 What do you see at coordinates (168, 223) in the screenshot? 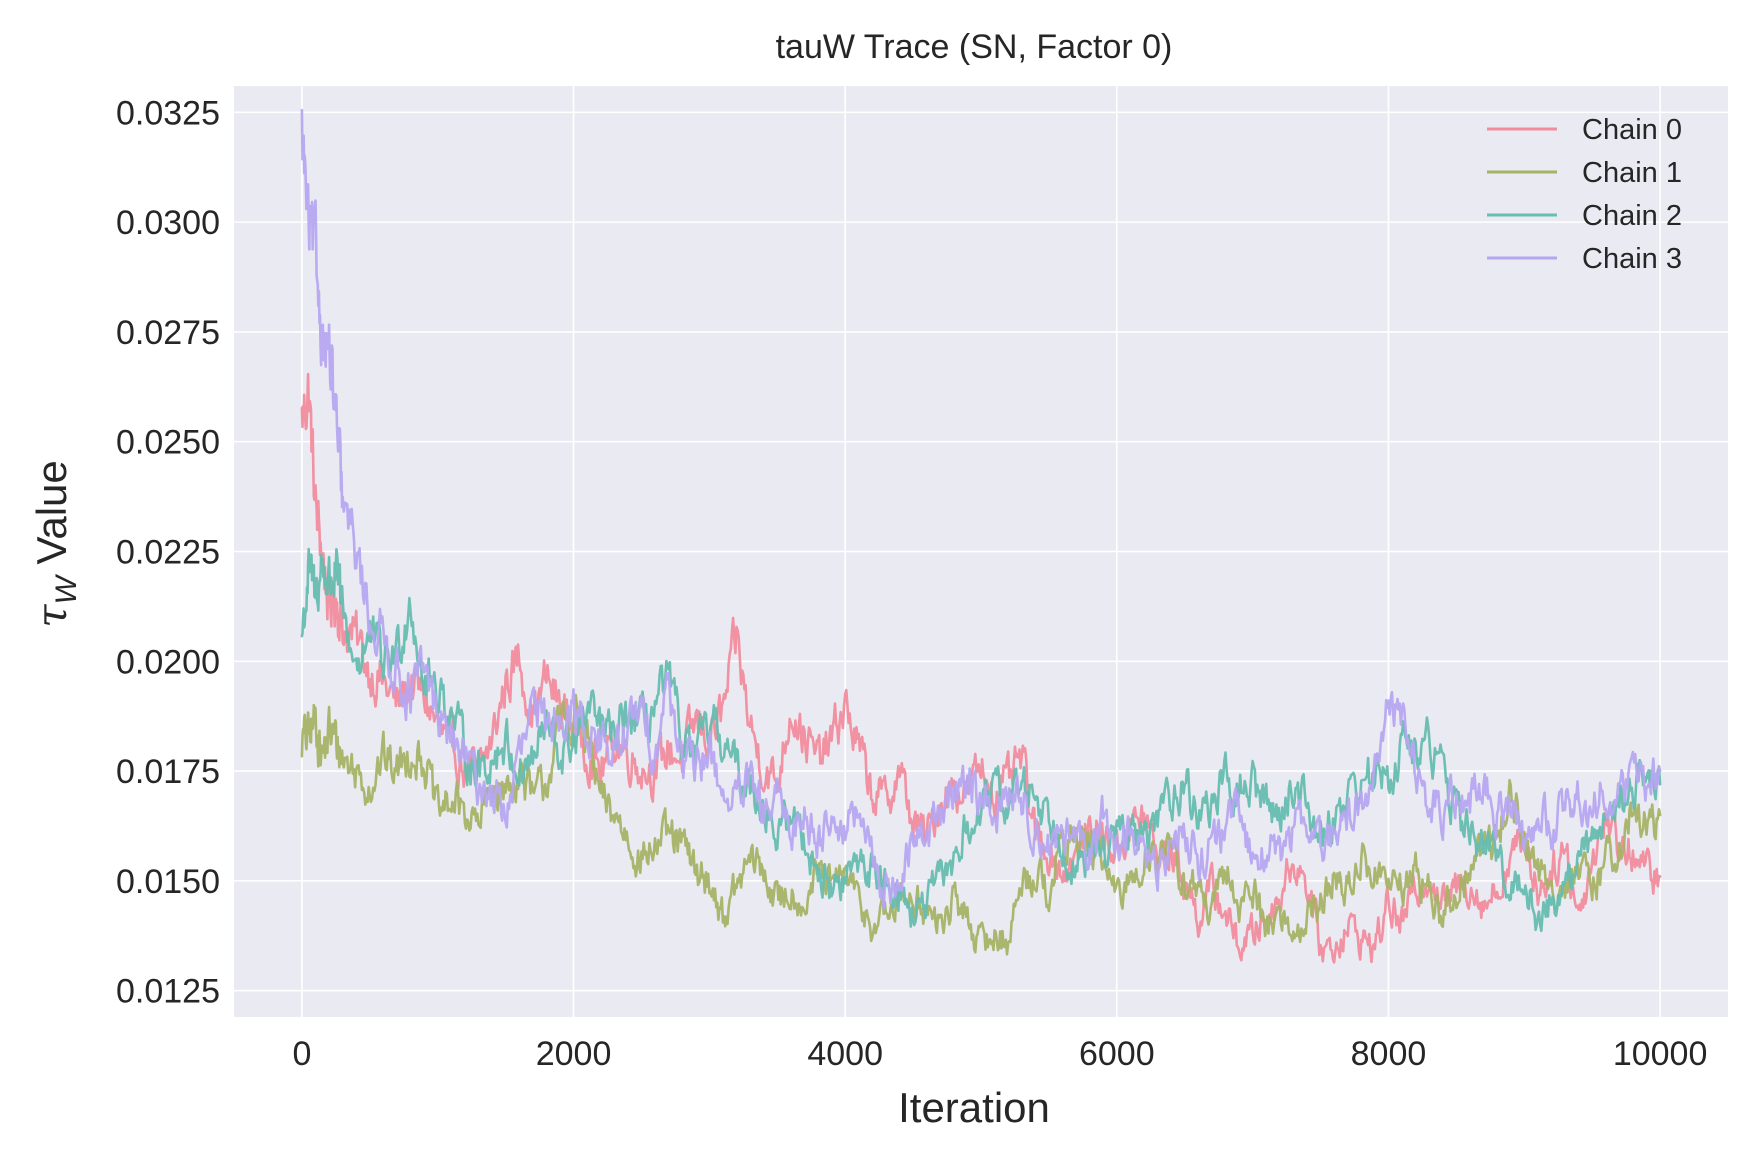
I see `y-tick-label: 0.0300` at bounding box center [168, 223].